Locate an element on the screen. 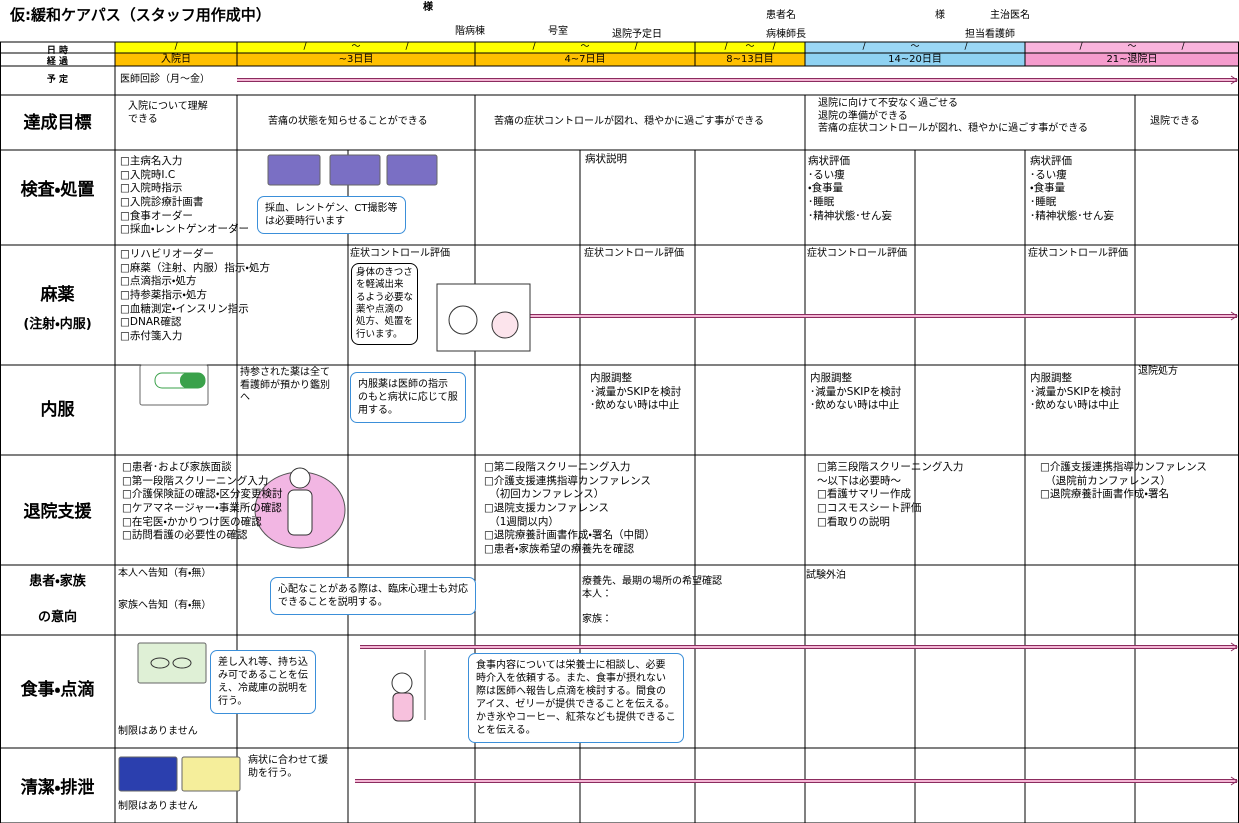 The image size is (1239, 823). row-label: 予 定 is located at coordinates (57, 80).